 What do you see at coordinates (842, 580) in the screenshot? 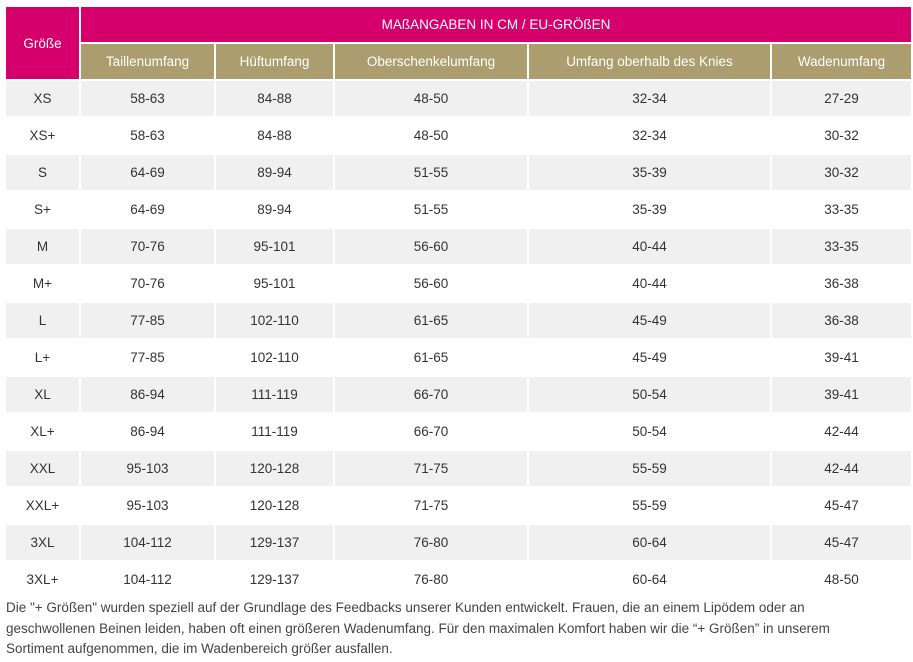
I see `calf-cell: 48-50` at bounding box center [842, 580].